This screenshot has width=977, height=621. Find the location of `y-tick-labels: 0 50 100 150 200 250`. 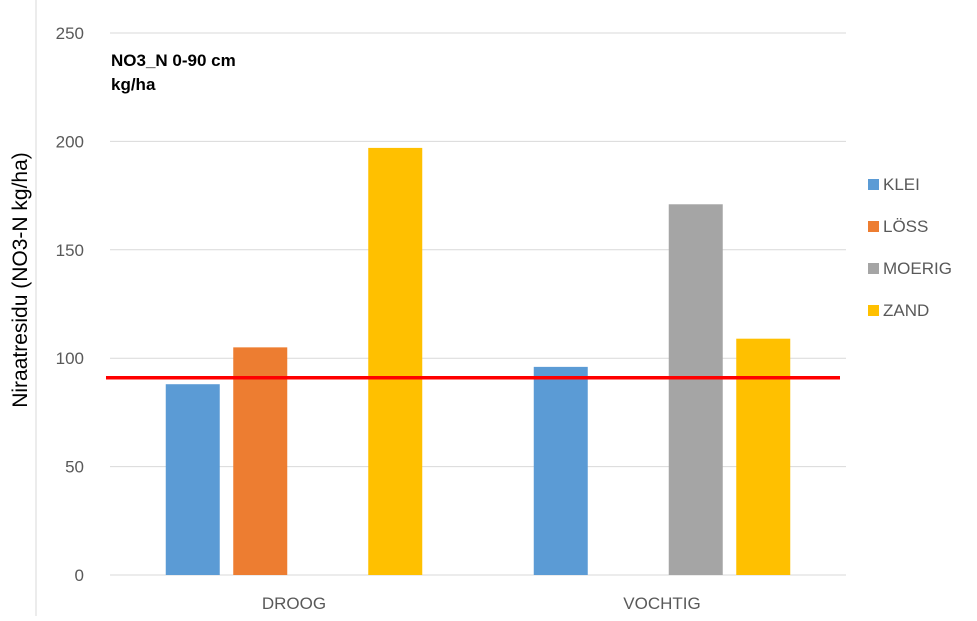

y-tick-labels: 0 50 100 150 200 250 is located at coordinates (70, 304).